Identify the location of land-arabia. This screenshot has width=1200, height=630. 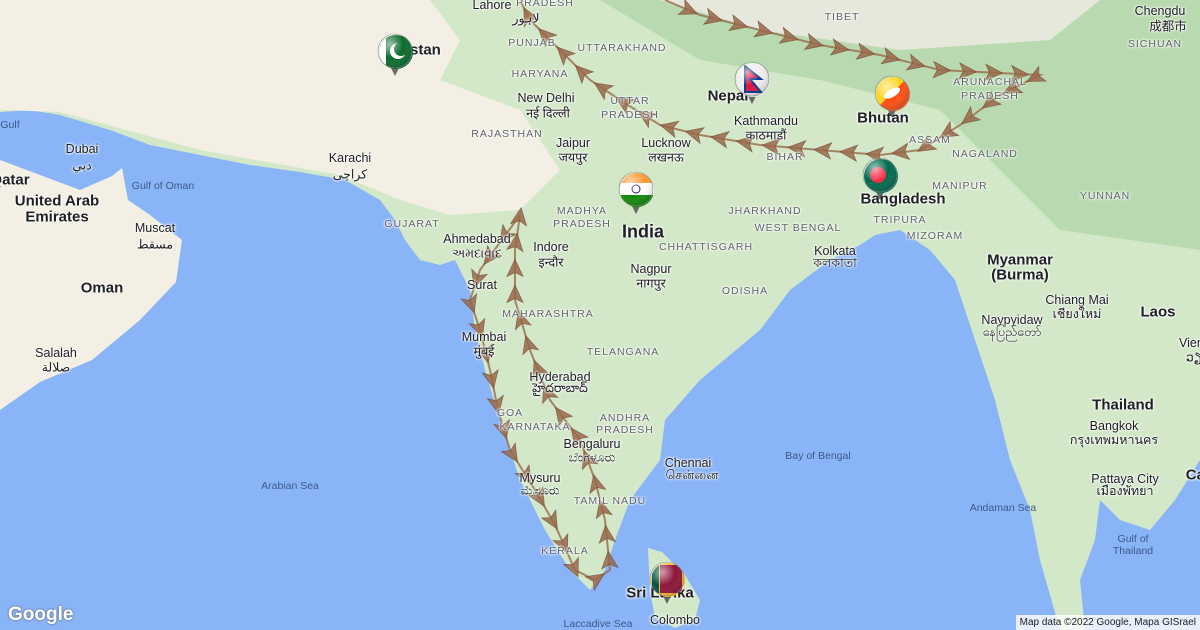
(91, 285).